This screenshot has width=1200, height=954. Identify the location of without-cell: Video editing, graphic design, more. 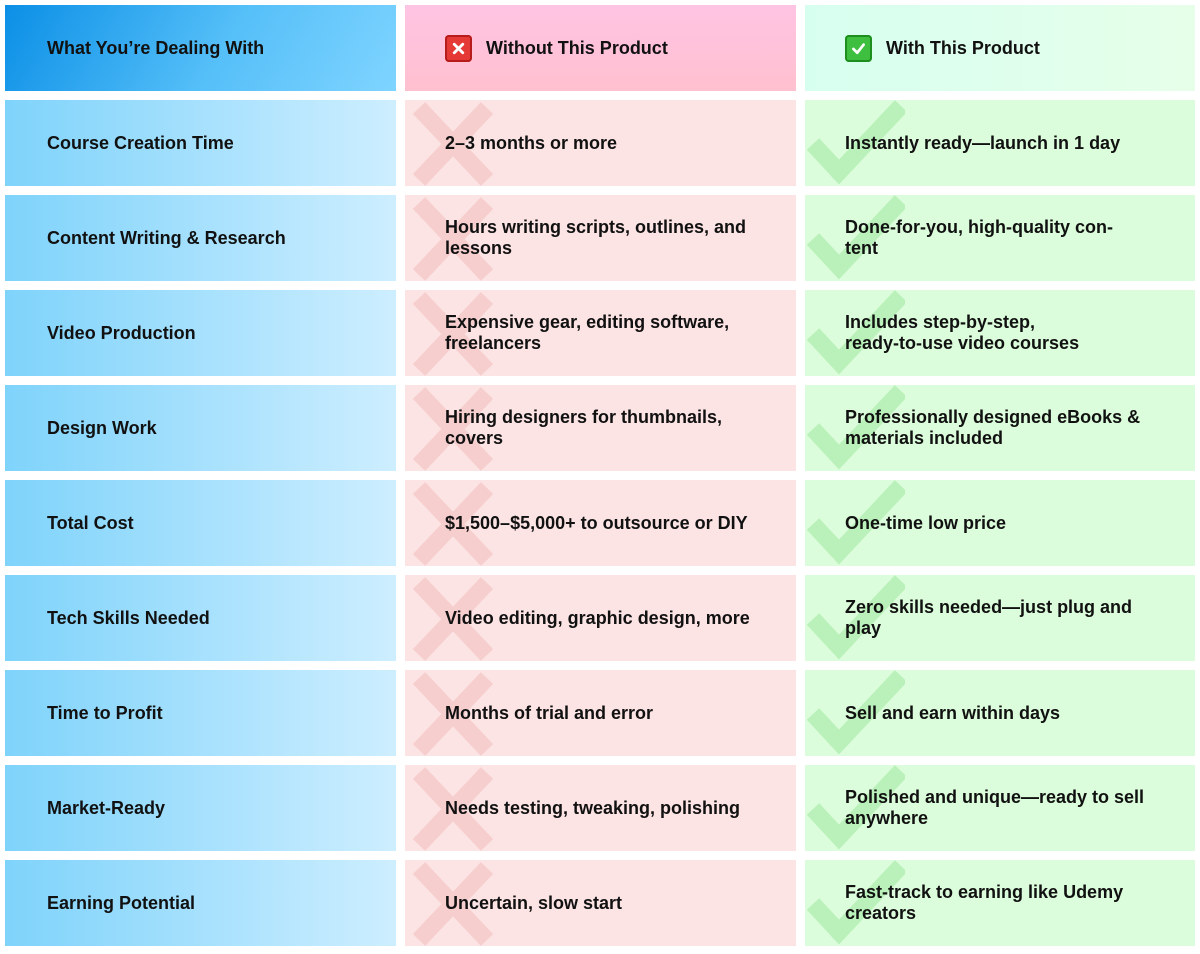
(600, 618).